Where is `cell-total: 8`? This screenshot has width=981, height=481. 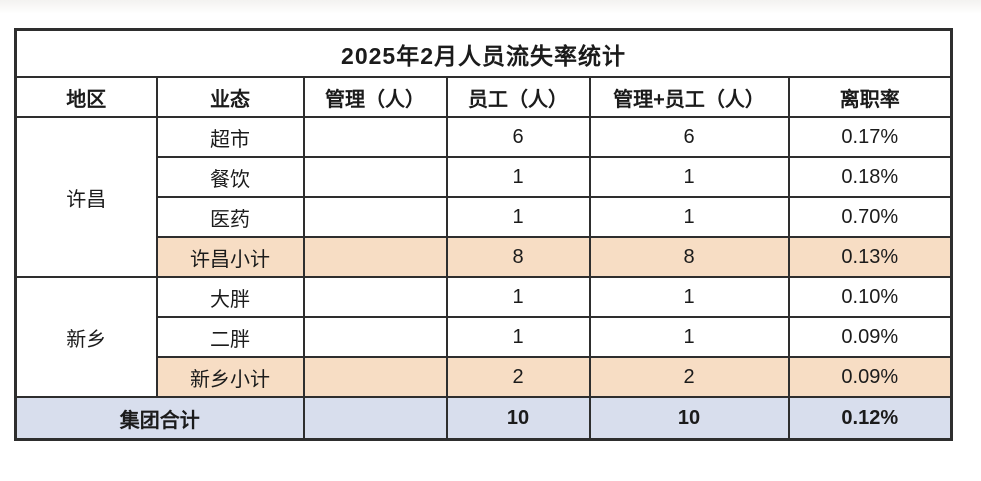 cell-total: 8 is located at coordinates (689, 257).